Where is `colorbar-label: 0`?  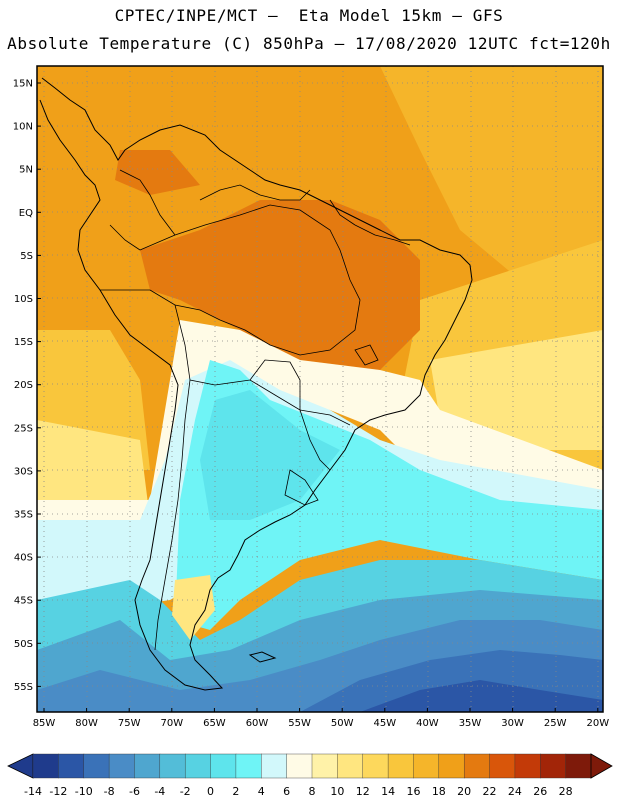
colorbar-label: 0 is located at coordinates (210, 791).